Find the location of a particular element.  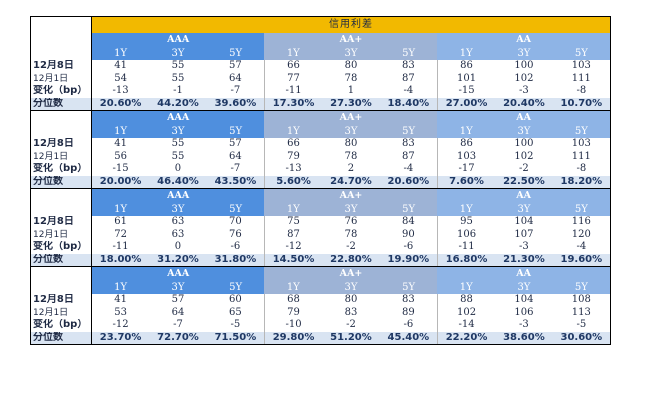

value-cell: -12 is located at coordinates (293, 247).